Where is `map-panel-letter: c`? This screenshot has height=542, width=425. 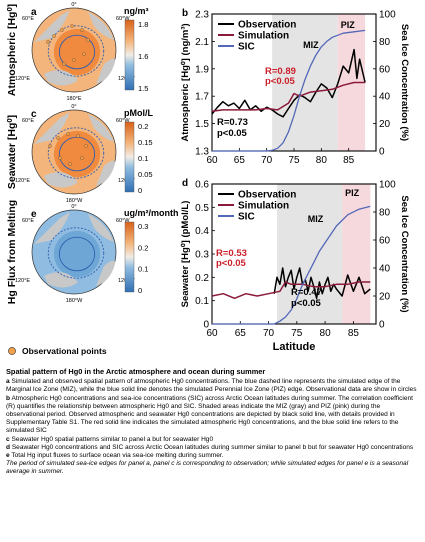
map-panel-letter: c is located at coordinates (34, 114).